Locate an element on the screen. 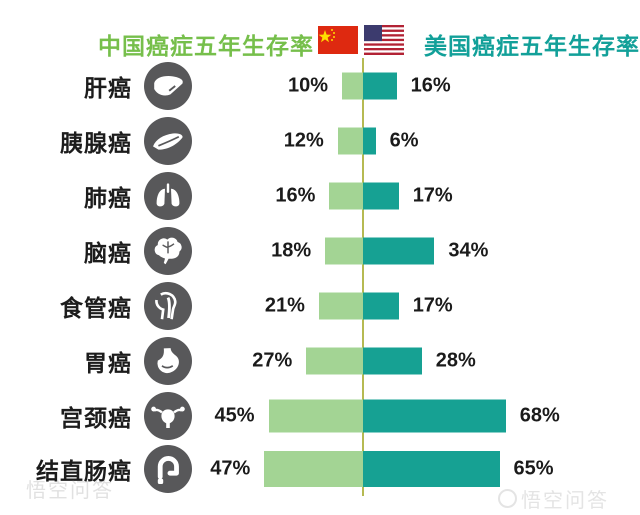  china-flag-icon is located at coordinates (338, 40).